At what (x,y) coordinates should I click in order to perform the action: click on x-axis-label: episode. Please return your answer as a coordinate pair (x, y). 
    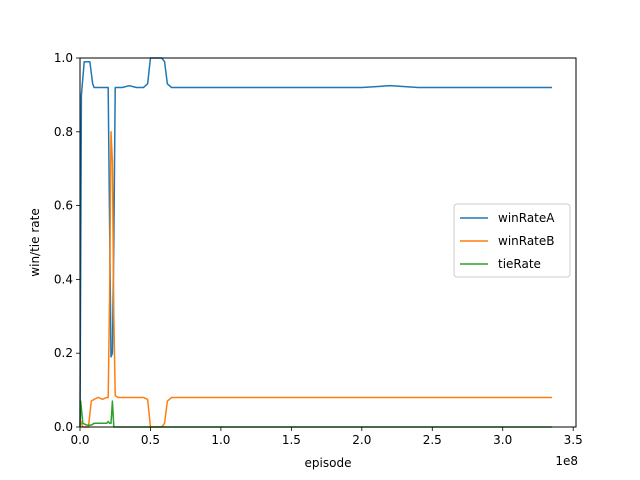
    Looking at the image, I should click on (328, 463).